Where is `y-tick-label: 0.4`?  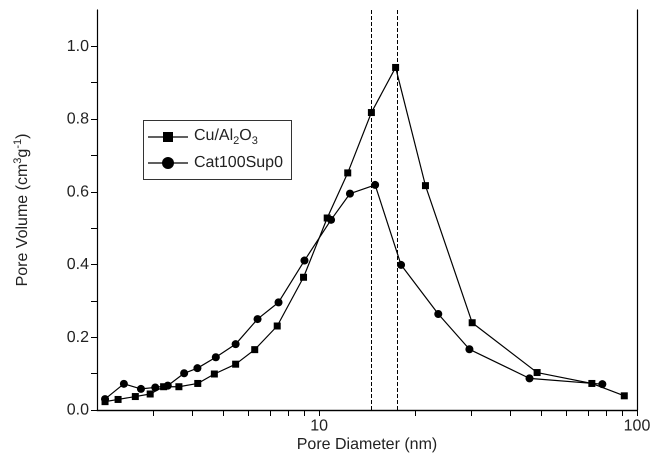
y-tick-label: 0.4 is located at coordinates (78, 265).